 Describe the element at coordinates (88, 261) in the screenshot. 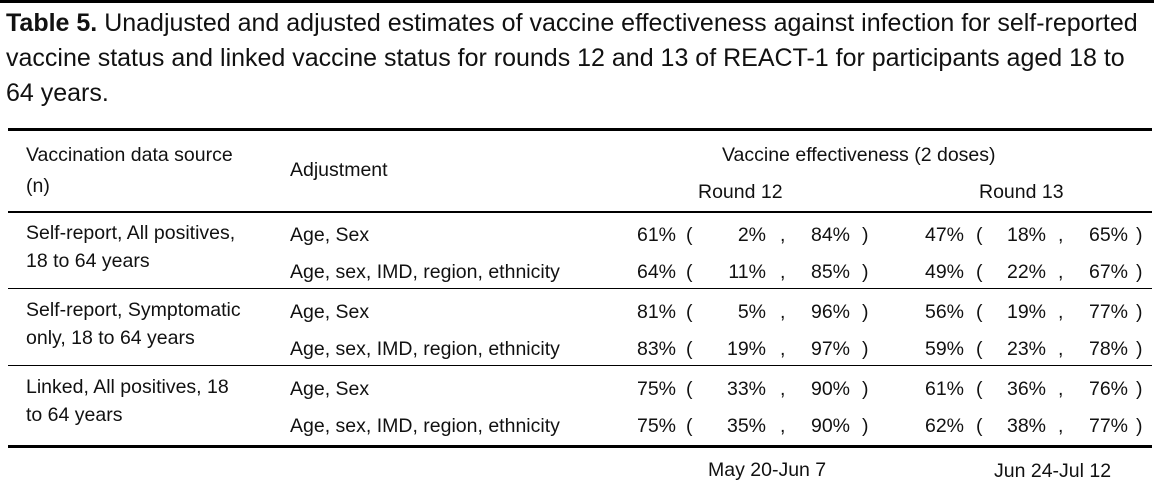

I see `source-line2: 18 to 64 years` at that location.